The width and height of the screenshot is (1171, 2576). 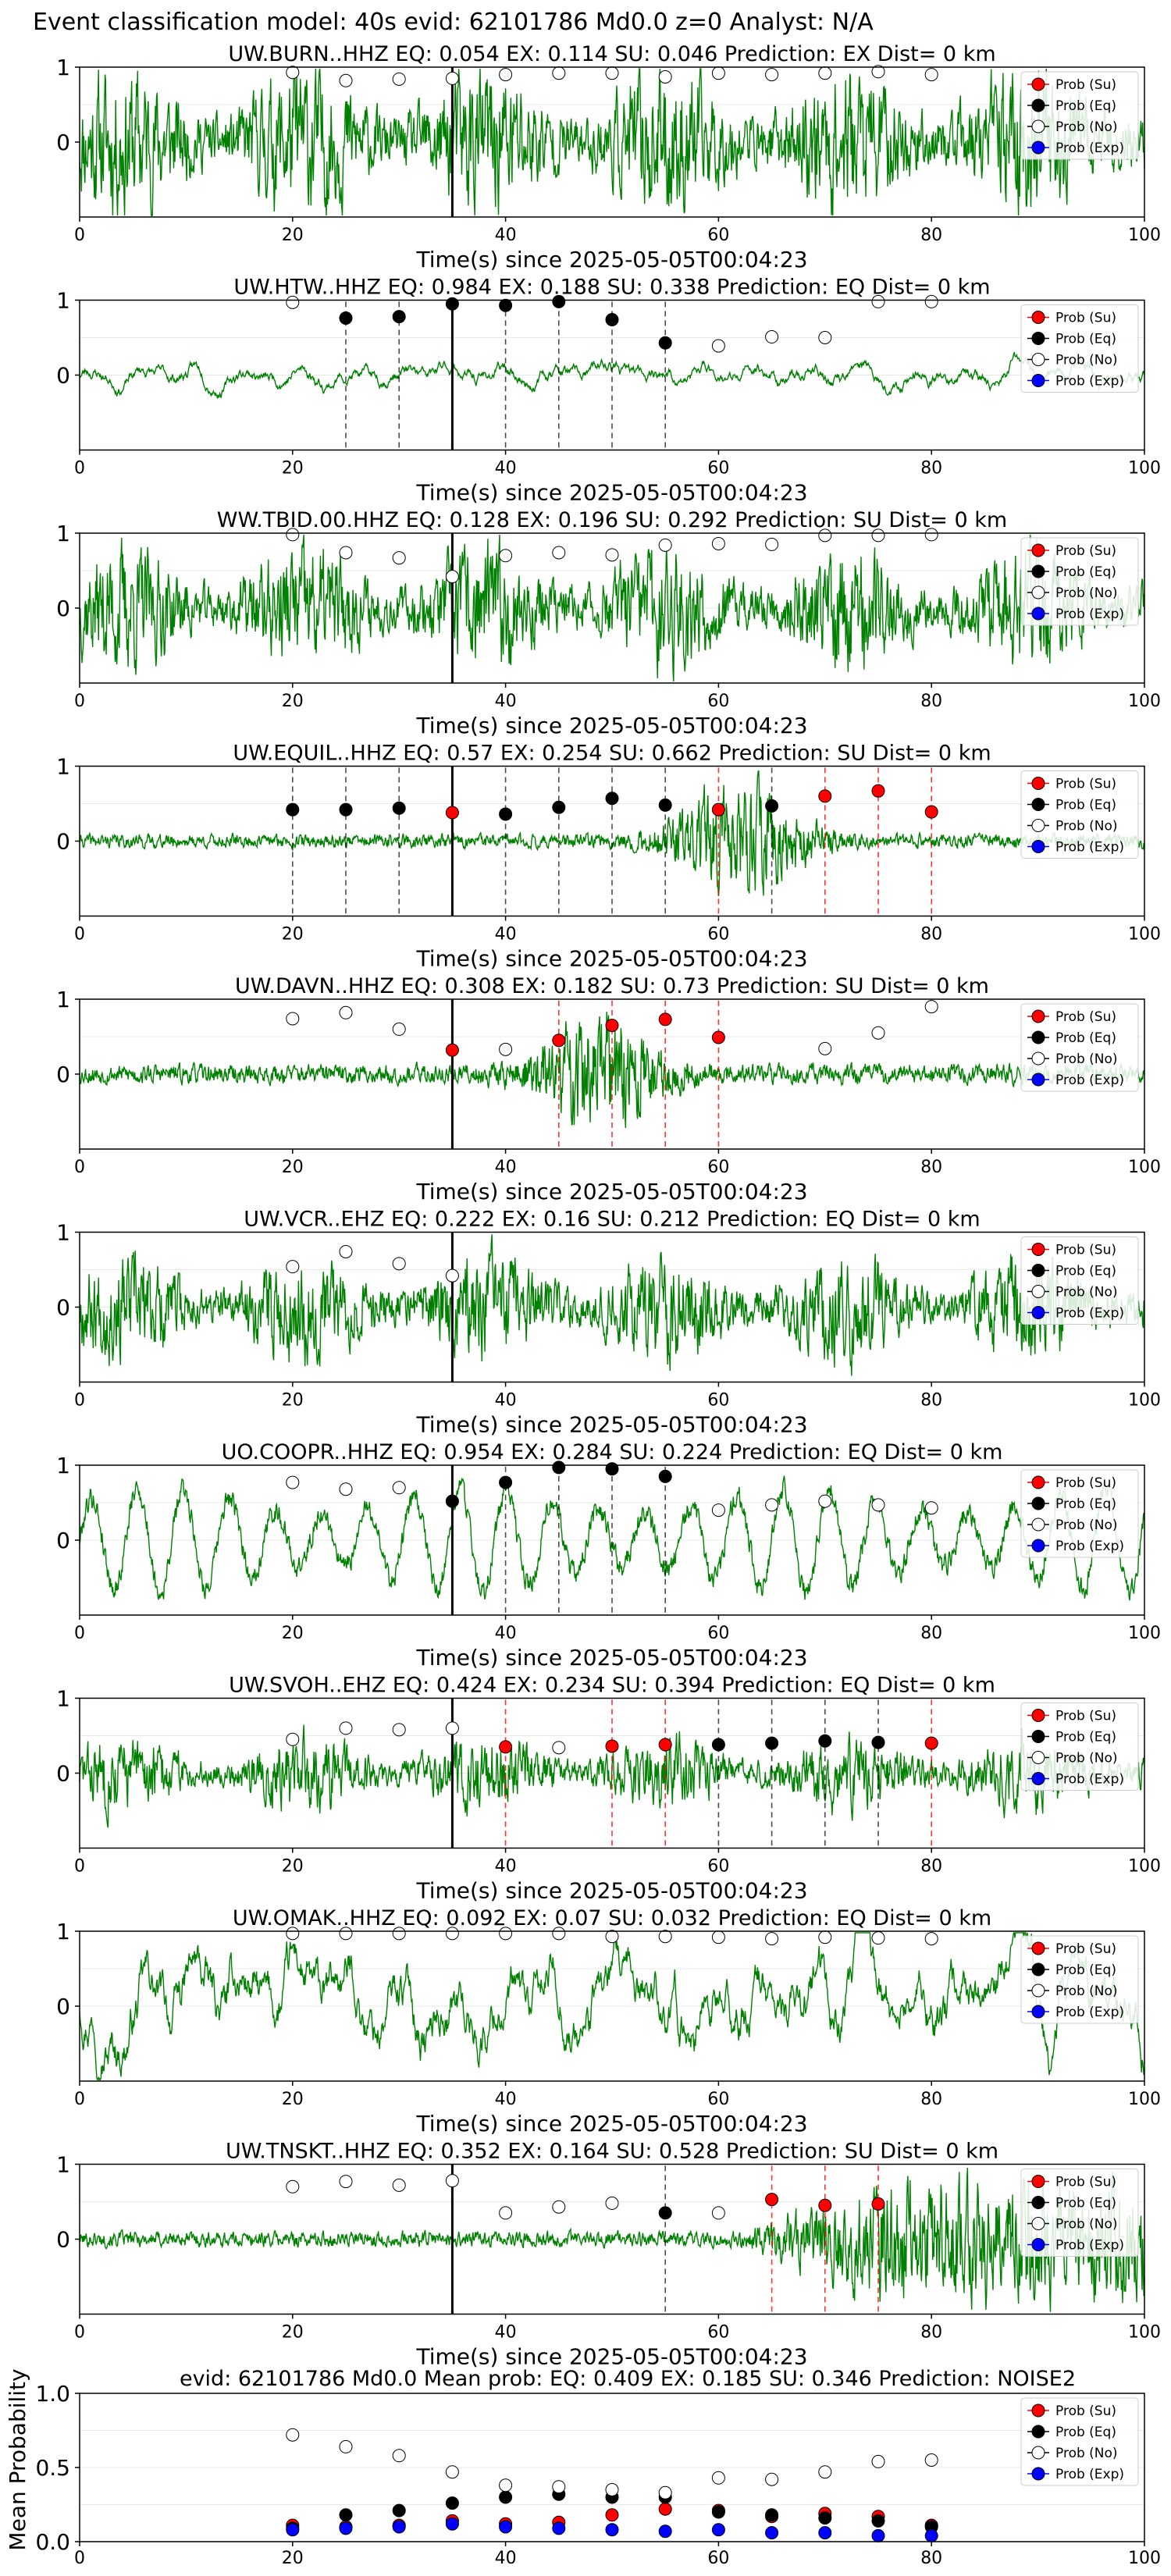 I want to click on y-tick-label: 0, so click(x=63, y=1774).